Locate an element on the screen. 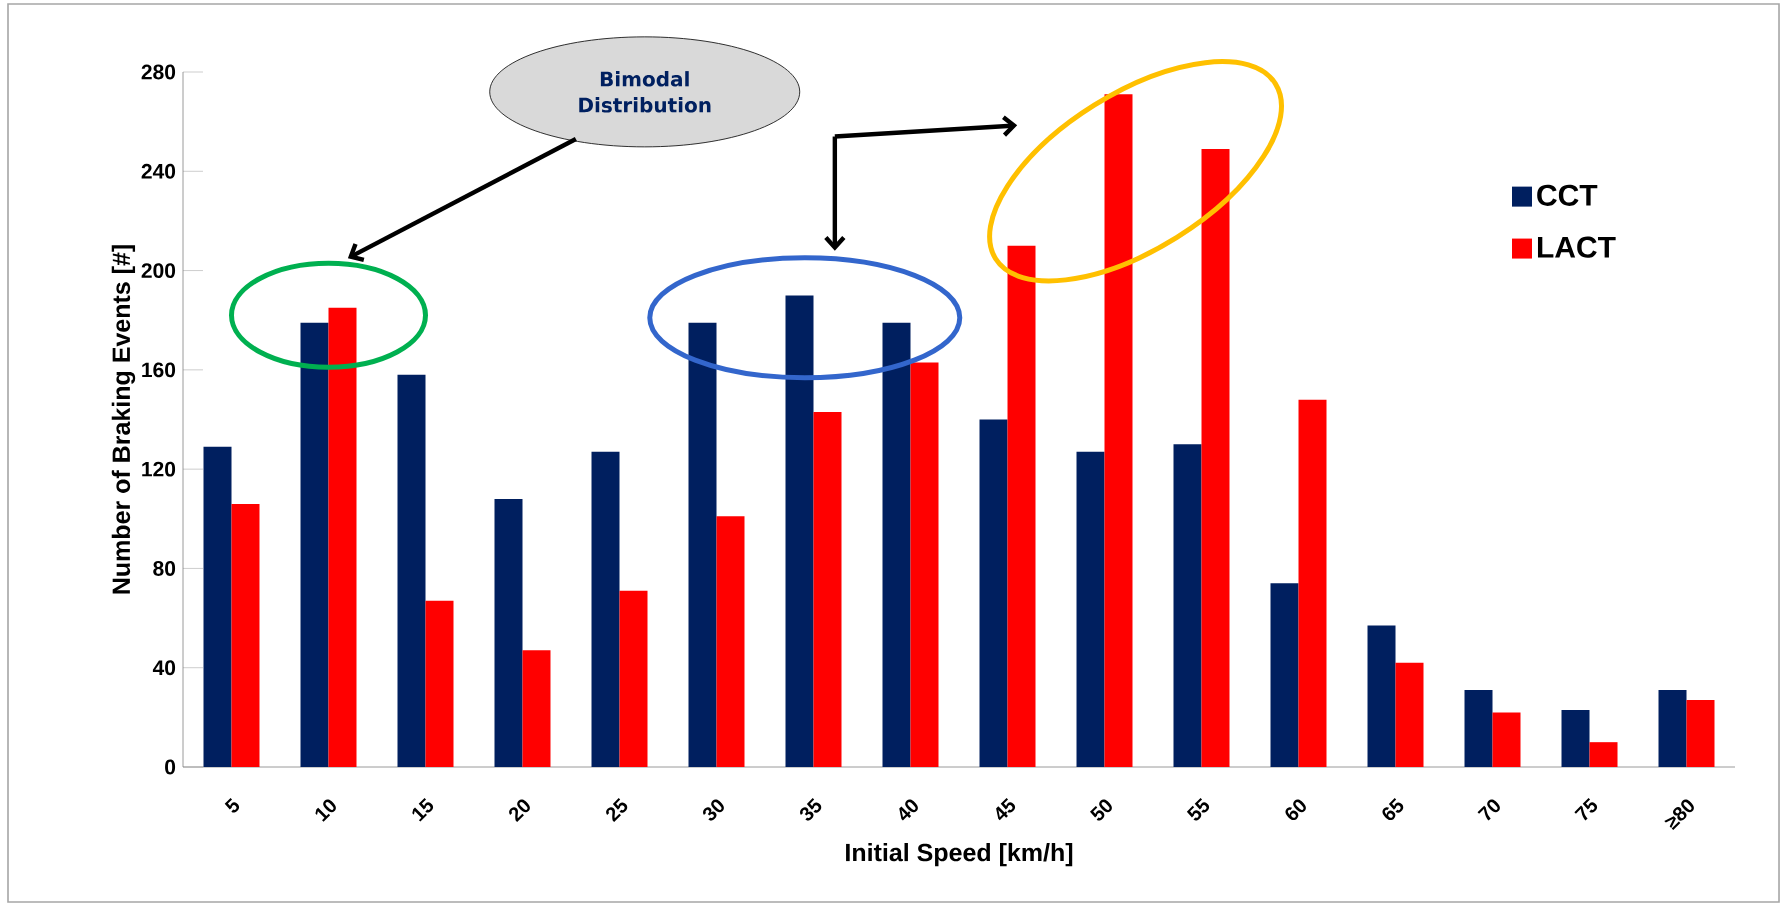 The image size is (1785, 906). legend-label: LACT is located at coordinates (1576, 247).